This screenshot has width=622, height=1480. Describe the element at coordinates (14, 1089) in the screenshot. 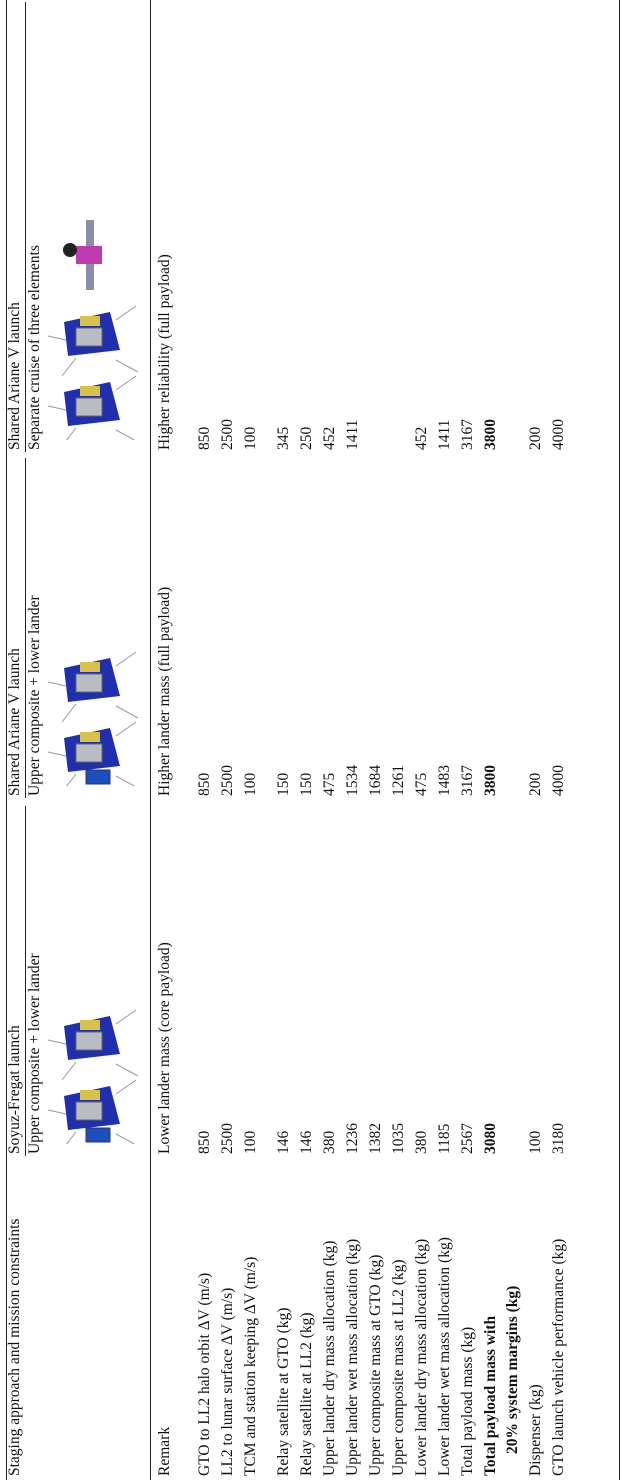

I see `cell-text: Soyuz-Fregat launch` at that location.